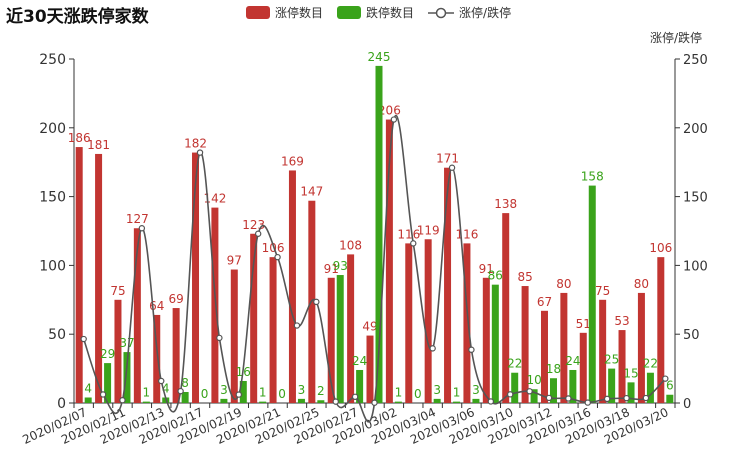 The width and height of the screenshot is (750, 463). I want to click on y-tick-label-left: 250, so click(52, 60).